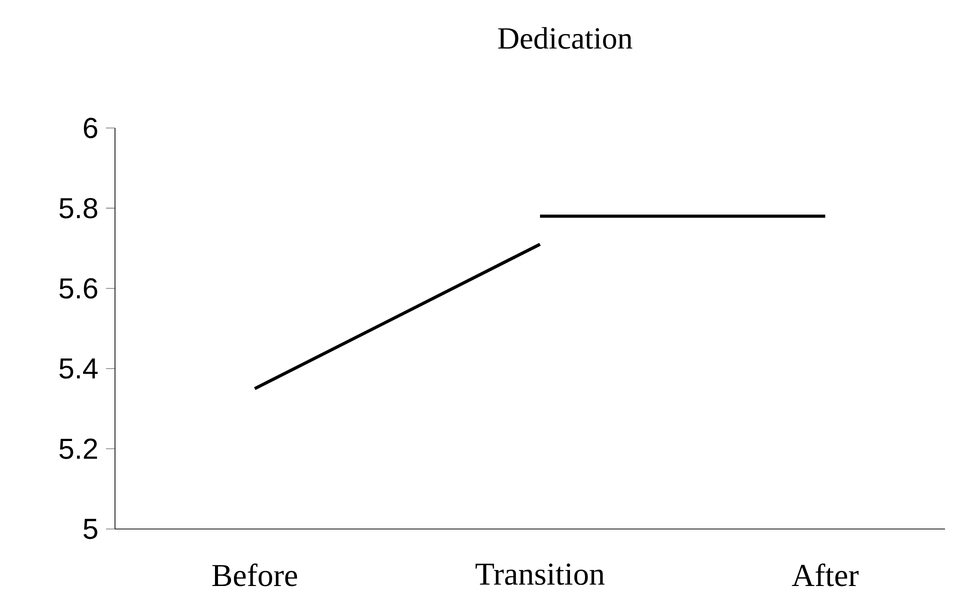 This screenshot has width=955, height=616. Describe the element at coordinates (91, 529) in the screenshot. I see `y-tick-label: 5` at that location.